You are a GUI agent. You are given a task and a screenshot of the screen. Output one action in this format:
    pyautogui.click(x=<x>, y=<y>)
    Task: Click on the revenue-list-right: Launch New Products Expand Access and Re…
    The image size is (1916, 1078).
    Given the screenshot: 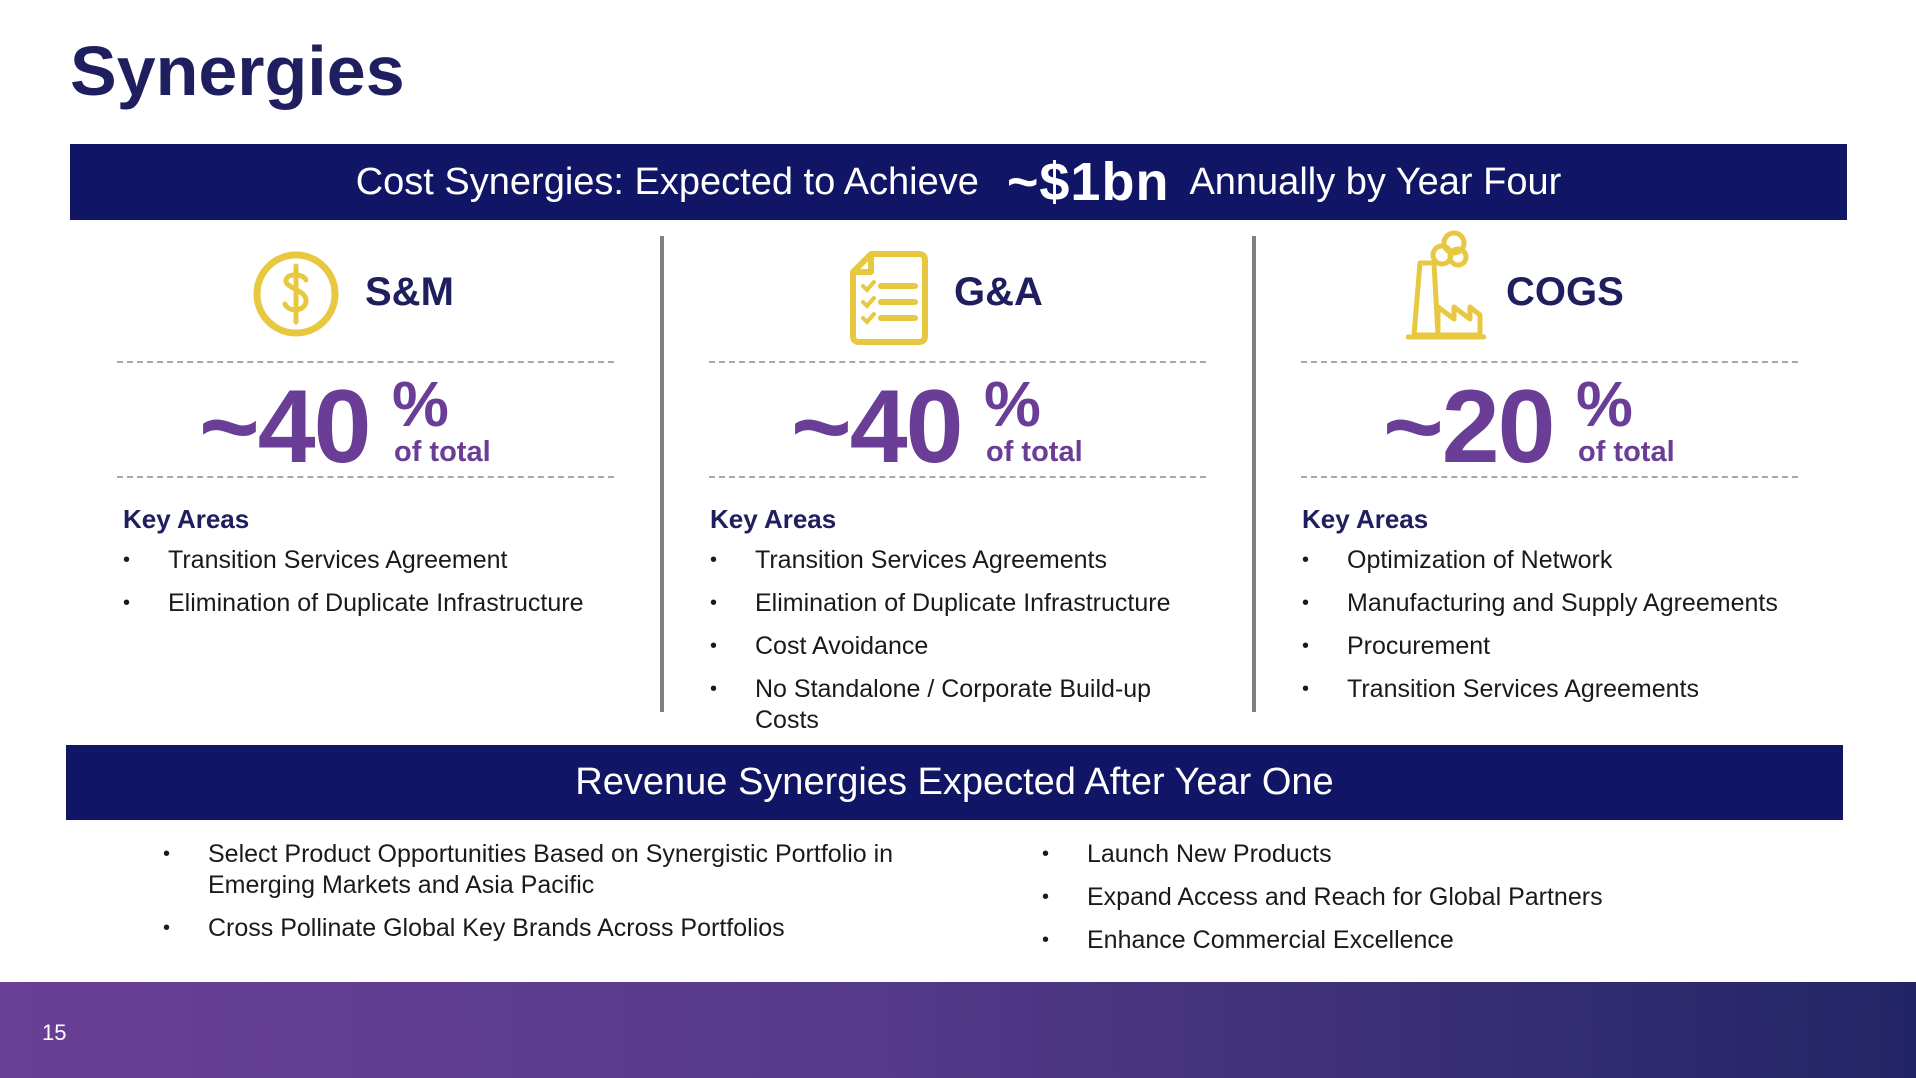 What is the action you would take?
    pyautogui.click(x=1392, y=903)
    